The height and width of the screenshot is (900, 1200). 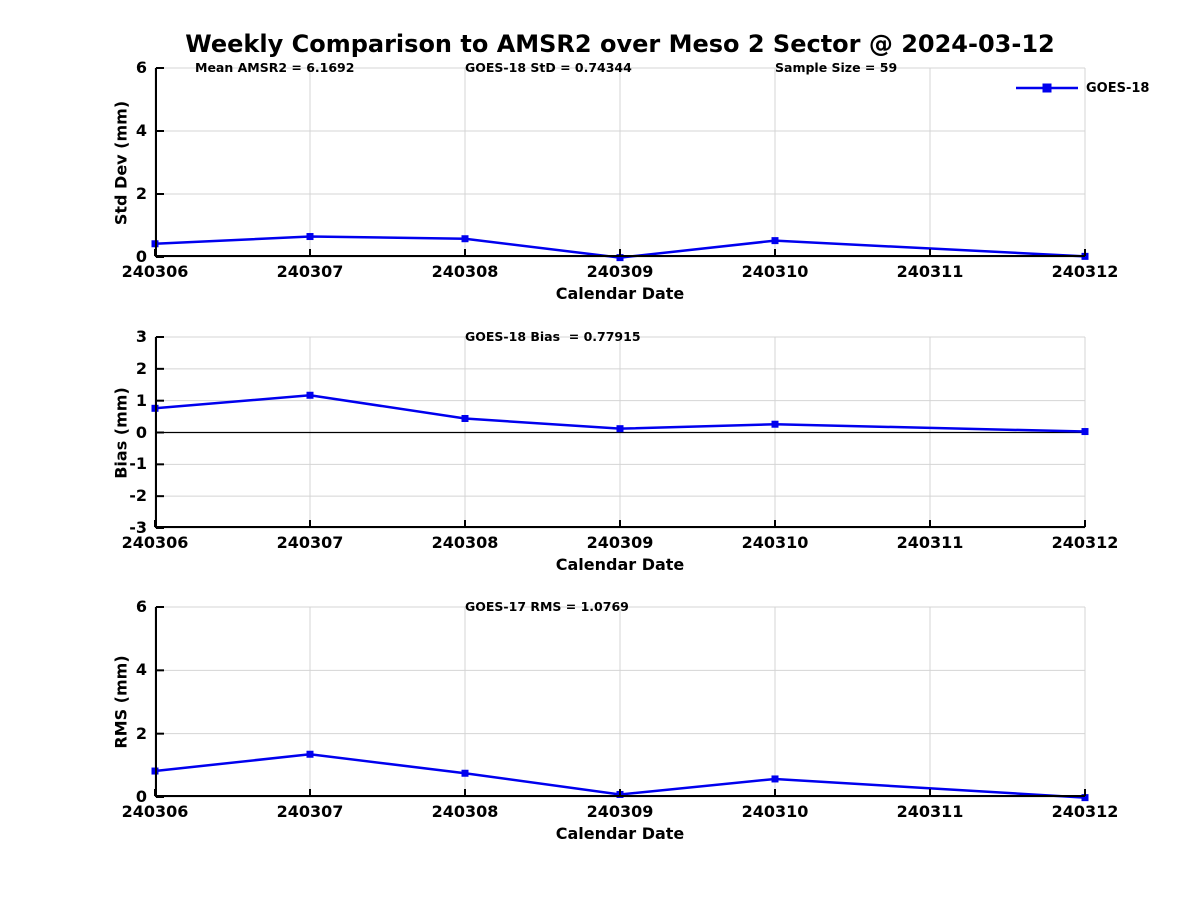 I want to click on legend: GOES-18, so click(x=1082, y=88).